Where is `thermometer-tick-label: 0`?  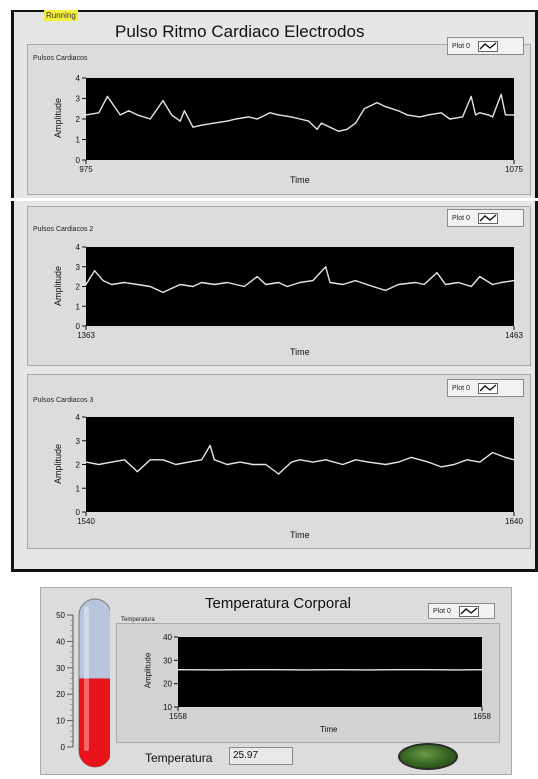 thermometer-tick-label: 0 is located at coordinates (63, 747).